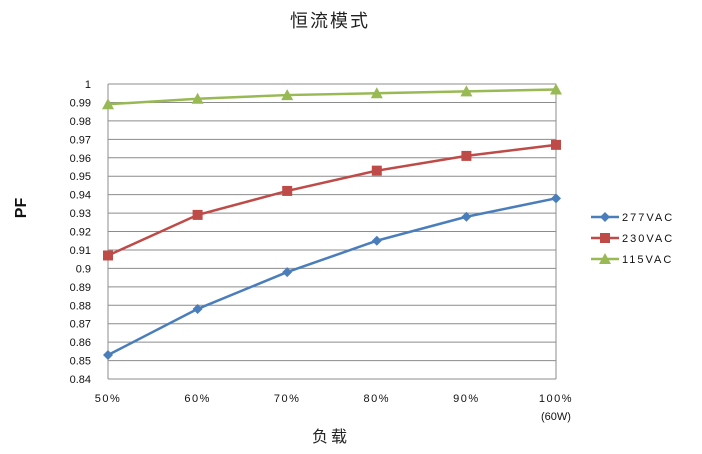 This screenshot has height=454, width=702. Describe the element at coordinates (108, 399) in the screenshot. I see `x-tick-label: 50%` at that location.